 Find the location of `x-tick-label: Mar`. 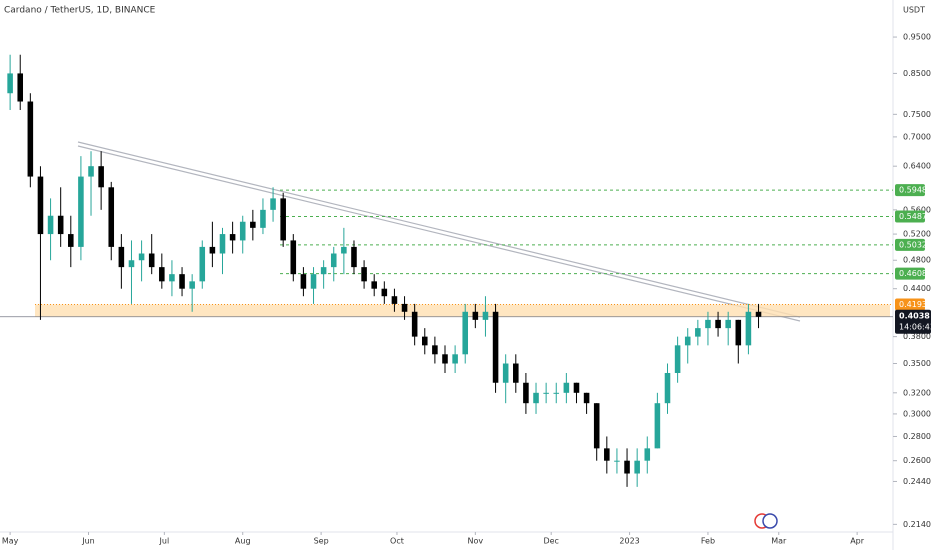

x-tick-label: Mar is located at coordinates (779, 541).